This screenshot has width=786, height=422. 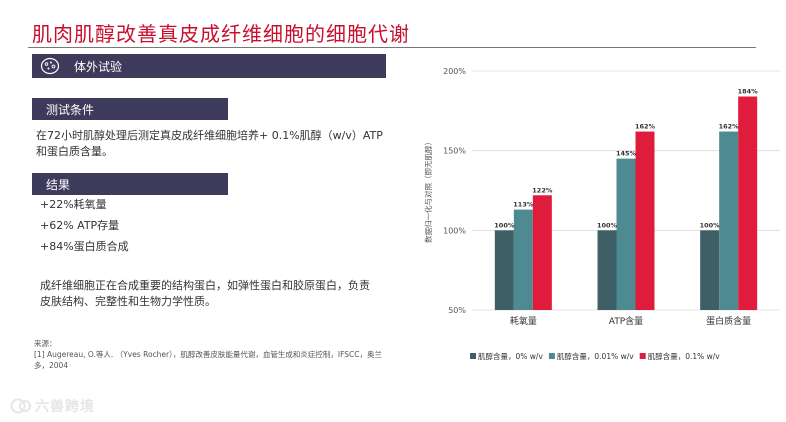 What do you see at coordinates (45, 343) in the screenshot?
I see `source-label: 来源：` at bounding box center [45, 343].